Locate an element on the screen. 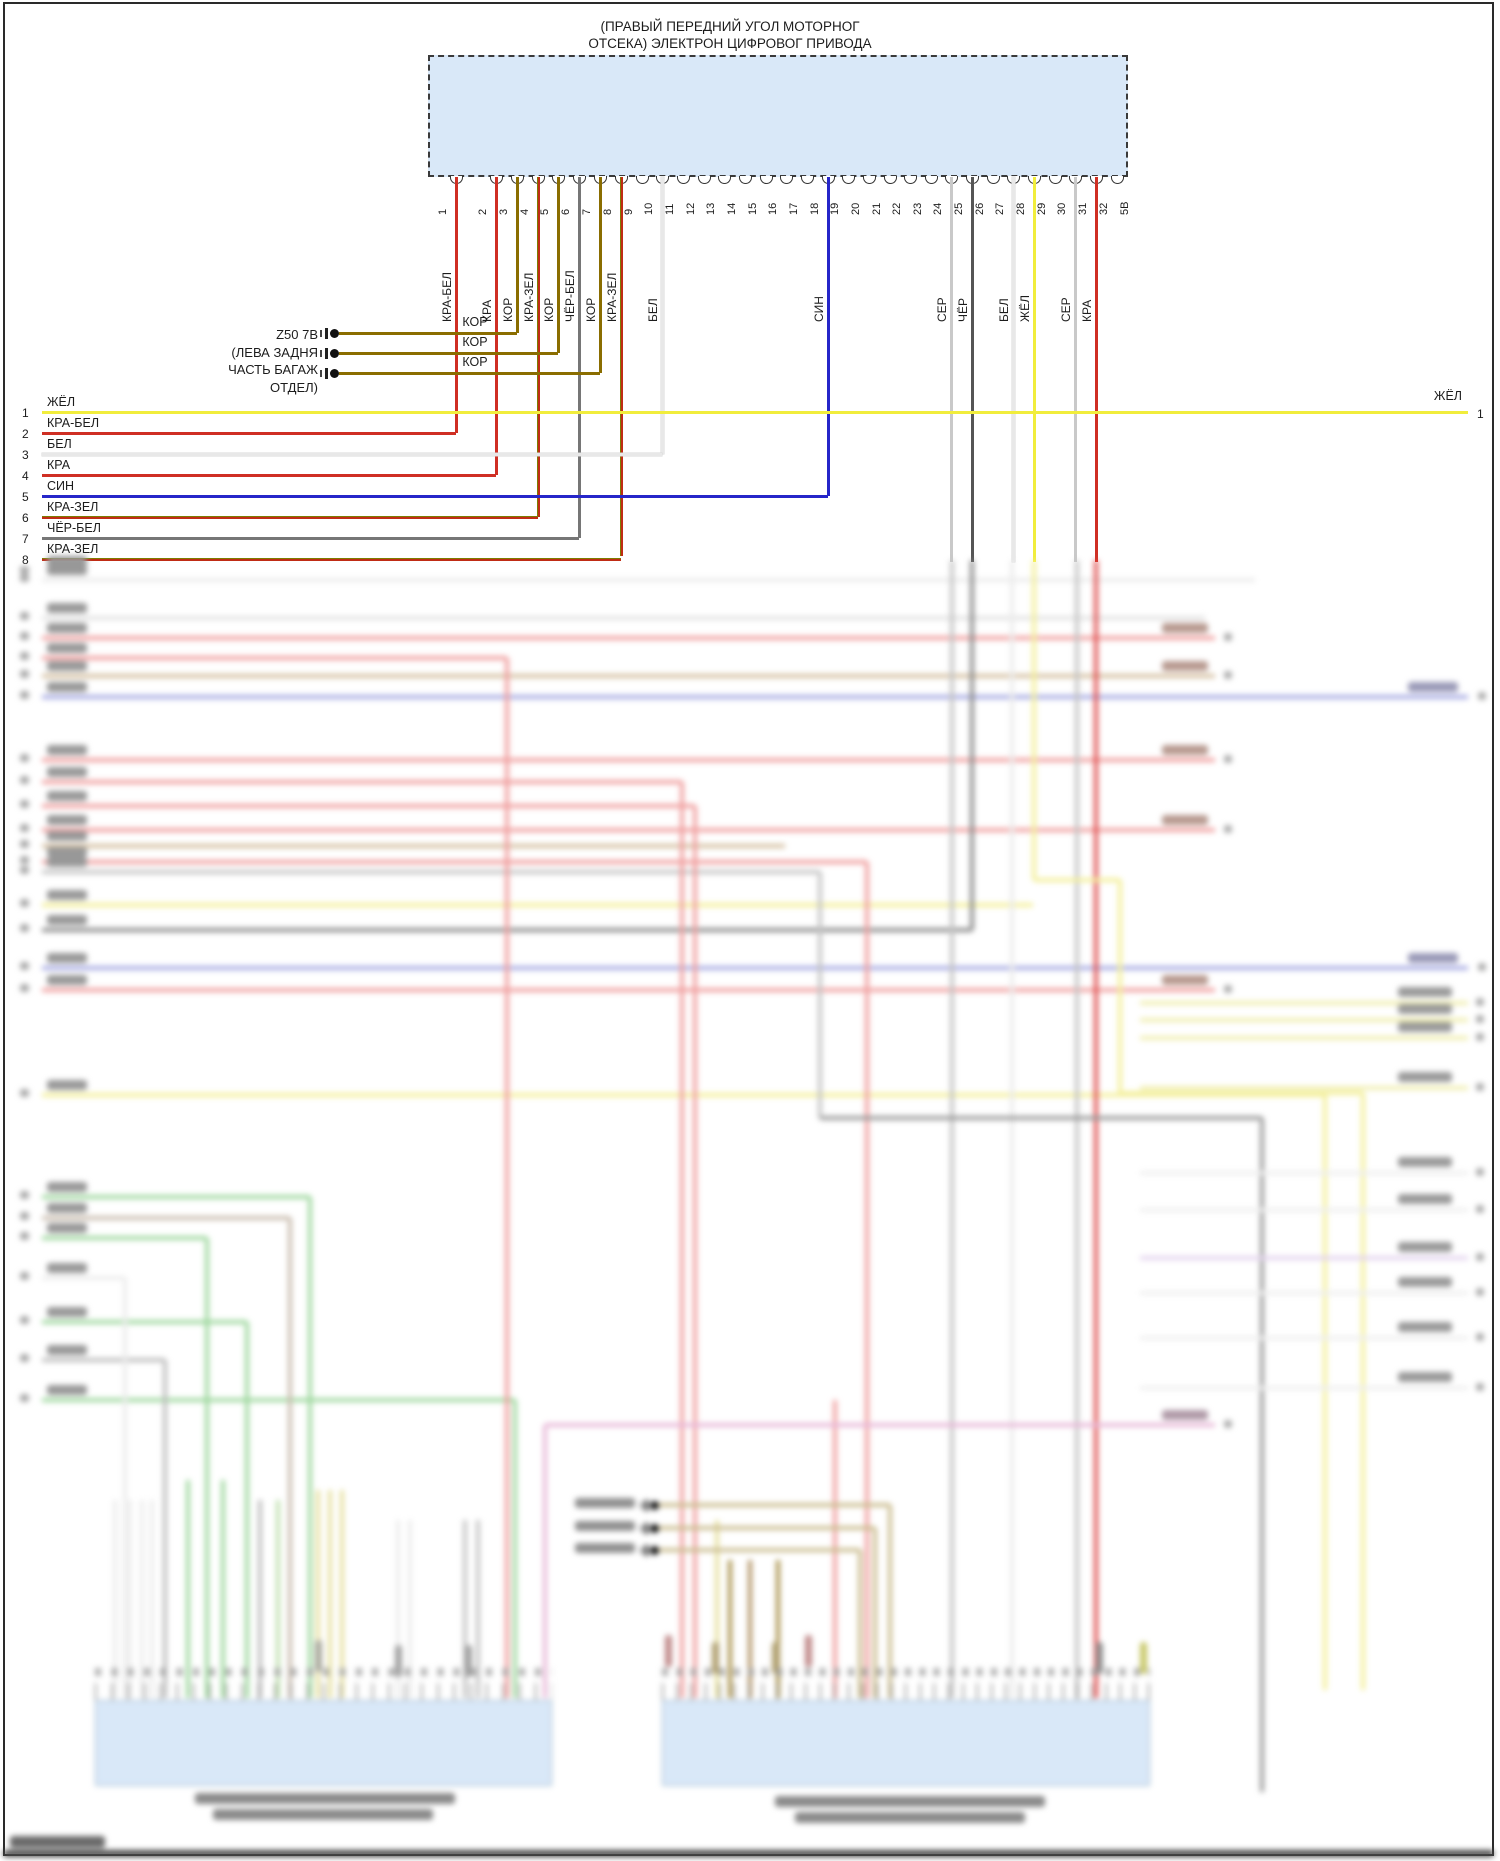 The height and width of the screenshot is (1861, 1500). pin-number: 24 is located at coordinates (938, 208).